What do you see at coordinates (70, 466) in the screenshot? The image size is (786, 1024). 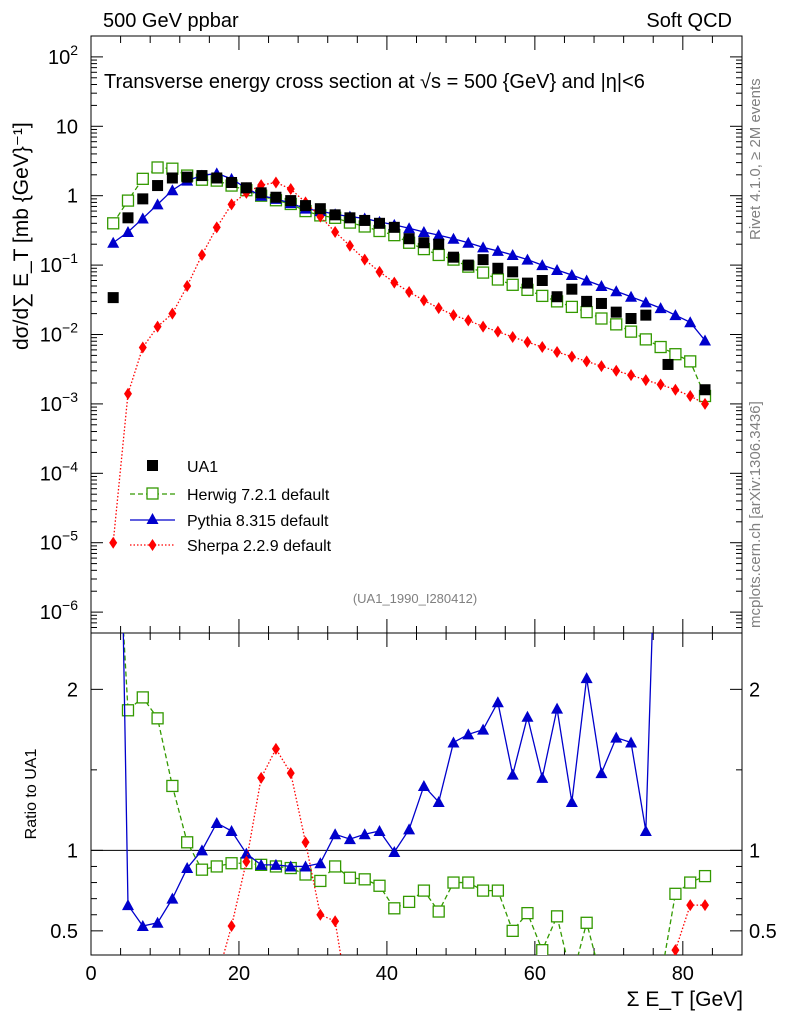 I see `y-tick-label-exponent: −4` at bounding box center [70, 466].